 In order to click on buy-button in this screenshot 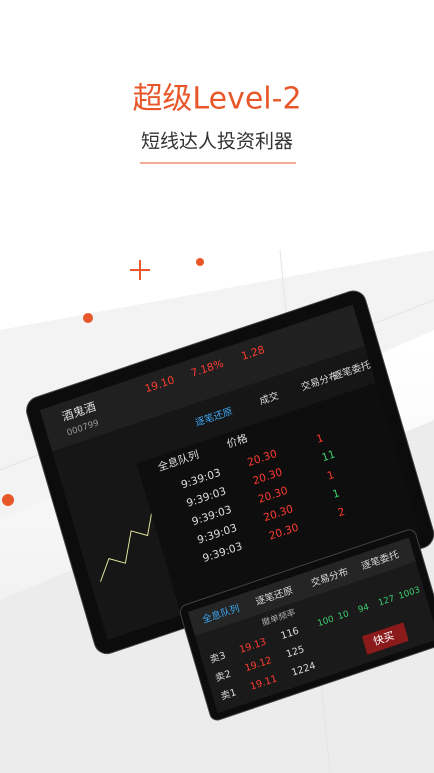, I will do `click(385, 638)`.